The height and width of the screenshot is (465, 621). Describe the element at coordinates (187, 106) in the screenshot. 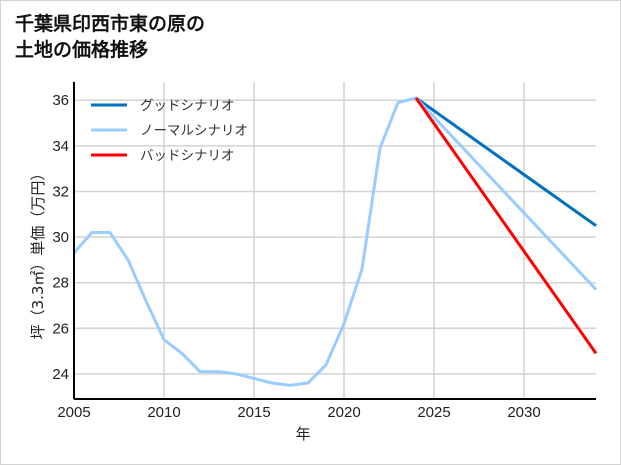

I see `legend-label: グッドシナリオ` at that location.